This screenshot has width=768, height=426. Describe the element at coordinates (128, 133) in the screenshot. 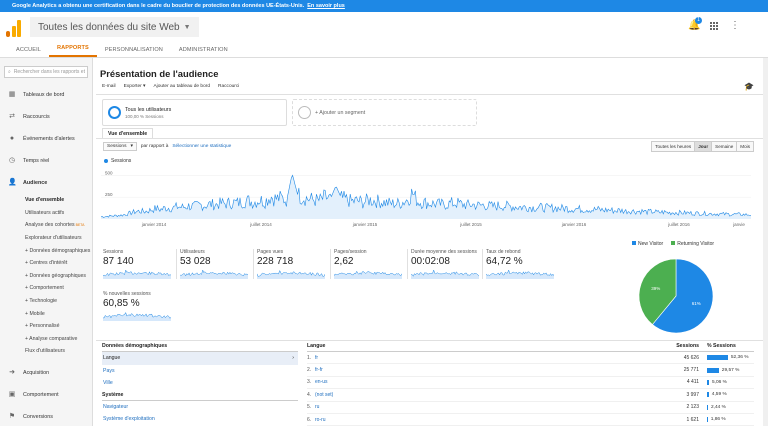

I see `tab-overview: Vue d'ensemble` at that location.